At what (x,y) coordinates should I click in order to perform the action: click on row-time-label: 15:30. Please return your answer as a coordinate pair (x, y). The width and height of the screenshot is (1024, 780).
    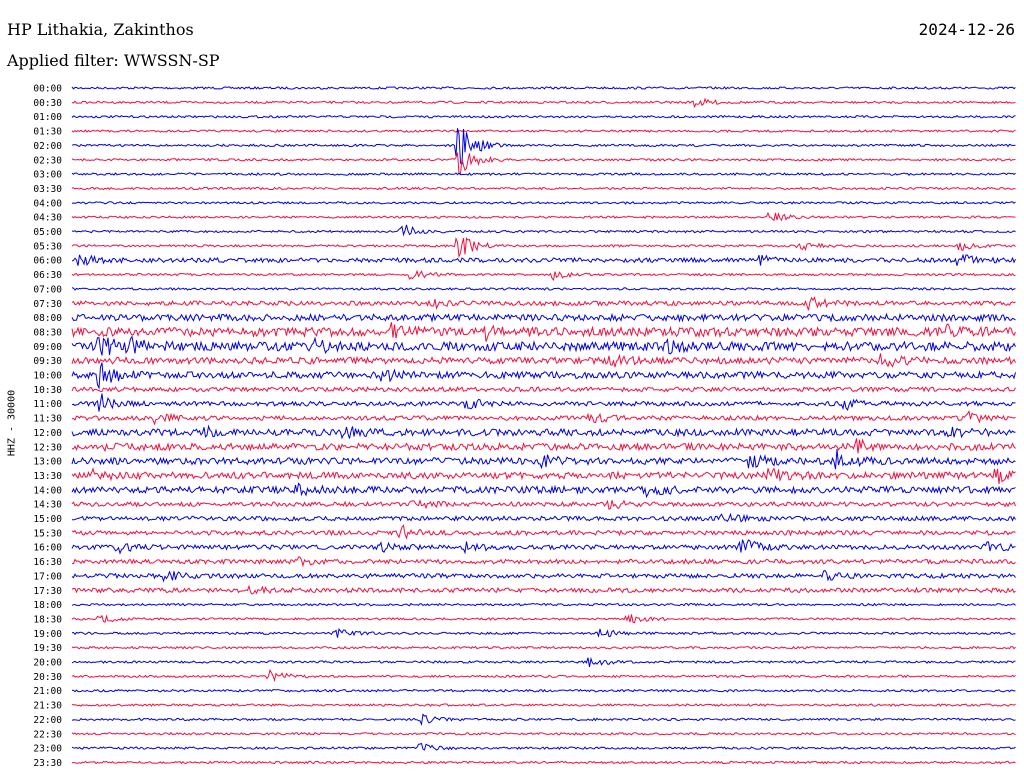
    Looking at the image, I should click on (47, 533).